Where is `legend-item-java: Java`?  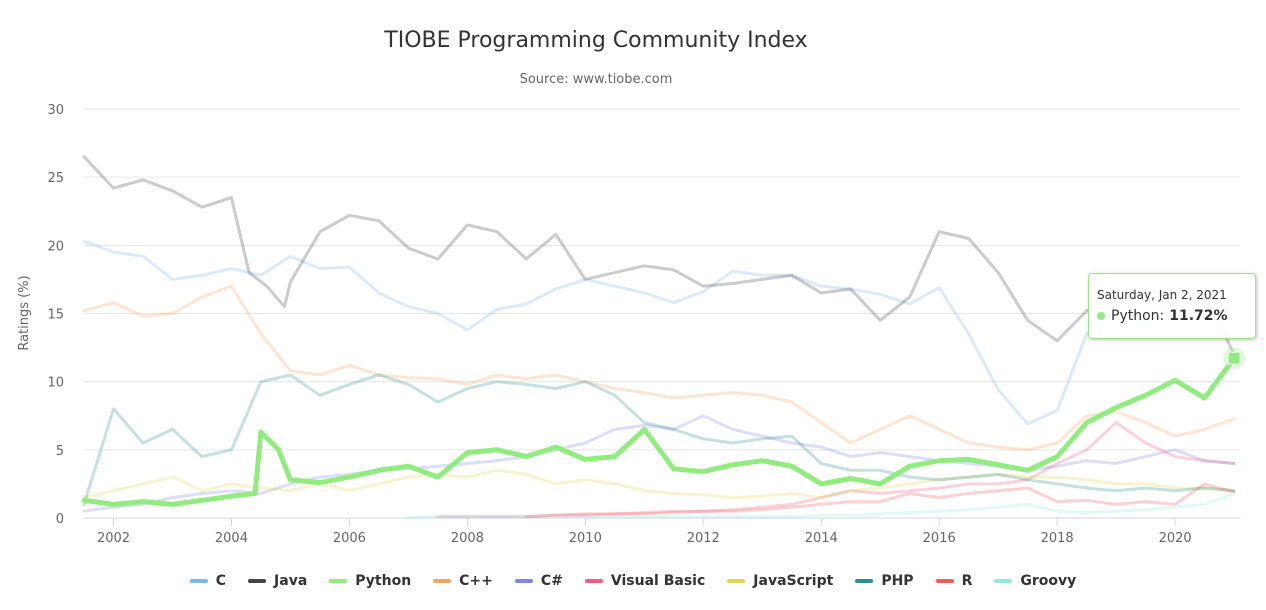
legend-item-java: Java is located at coordinates (277, 581).